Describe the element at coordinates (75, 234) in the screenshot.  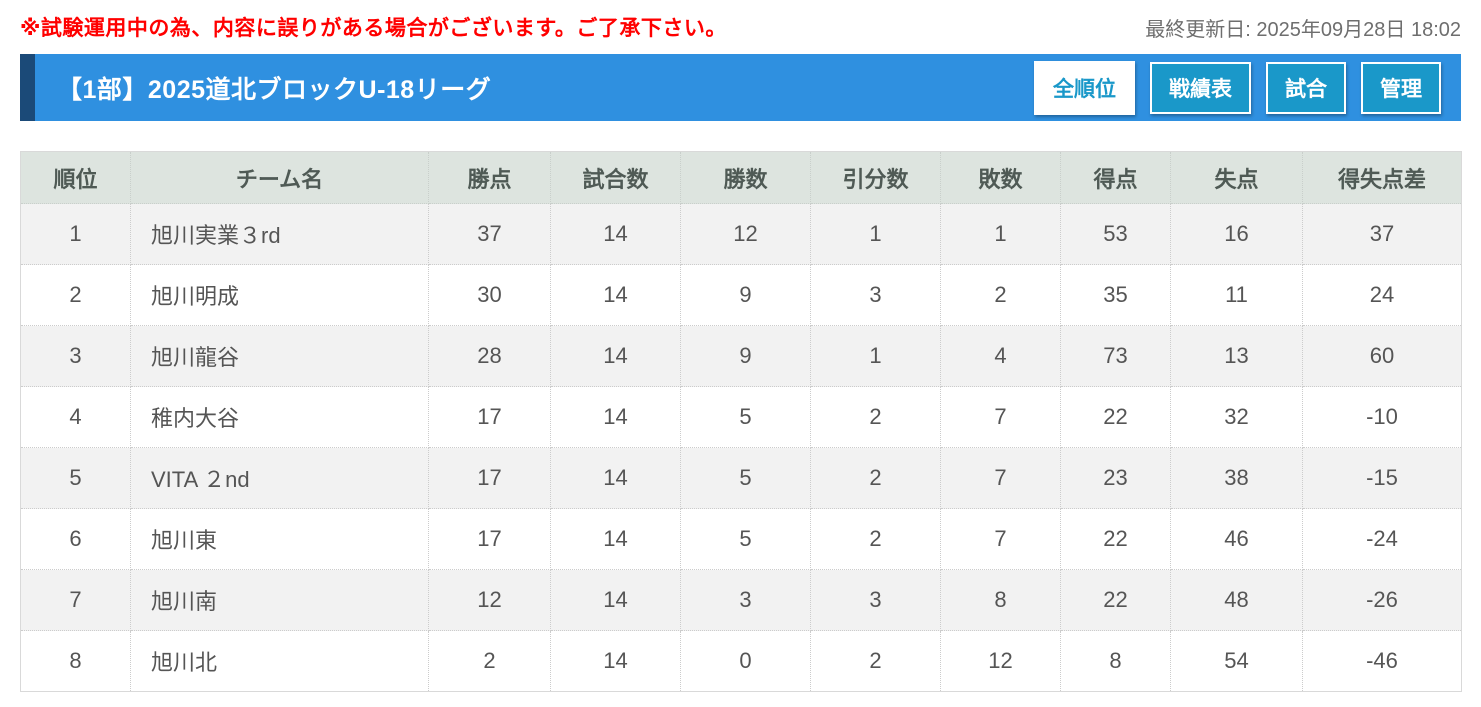
I see `rank-cell: 1` at that location.